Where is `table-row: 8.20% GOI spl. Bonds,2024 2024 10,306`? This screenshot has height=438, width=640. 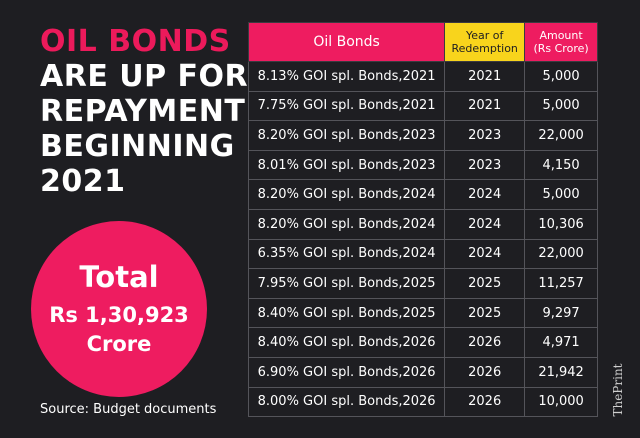
table-row: 8.20% GOI spl. Bonds,2024 2024 10,306 is located at coordinates (422, 224).